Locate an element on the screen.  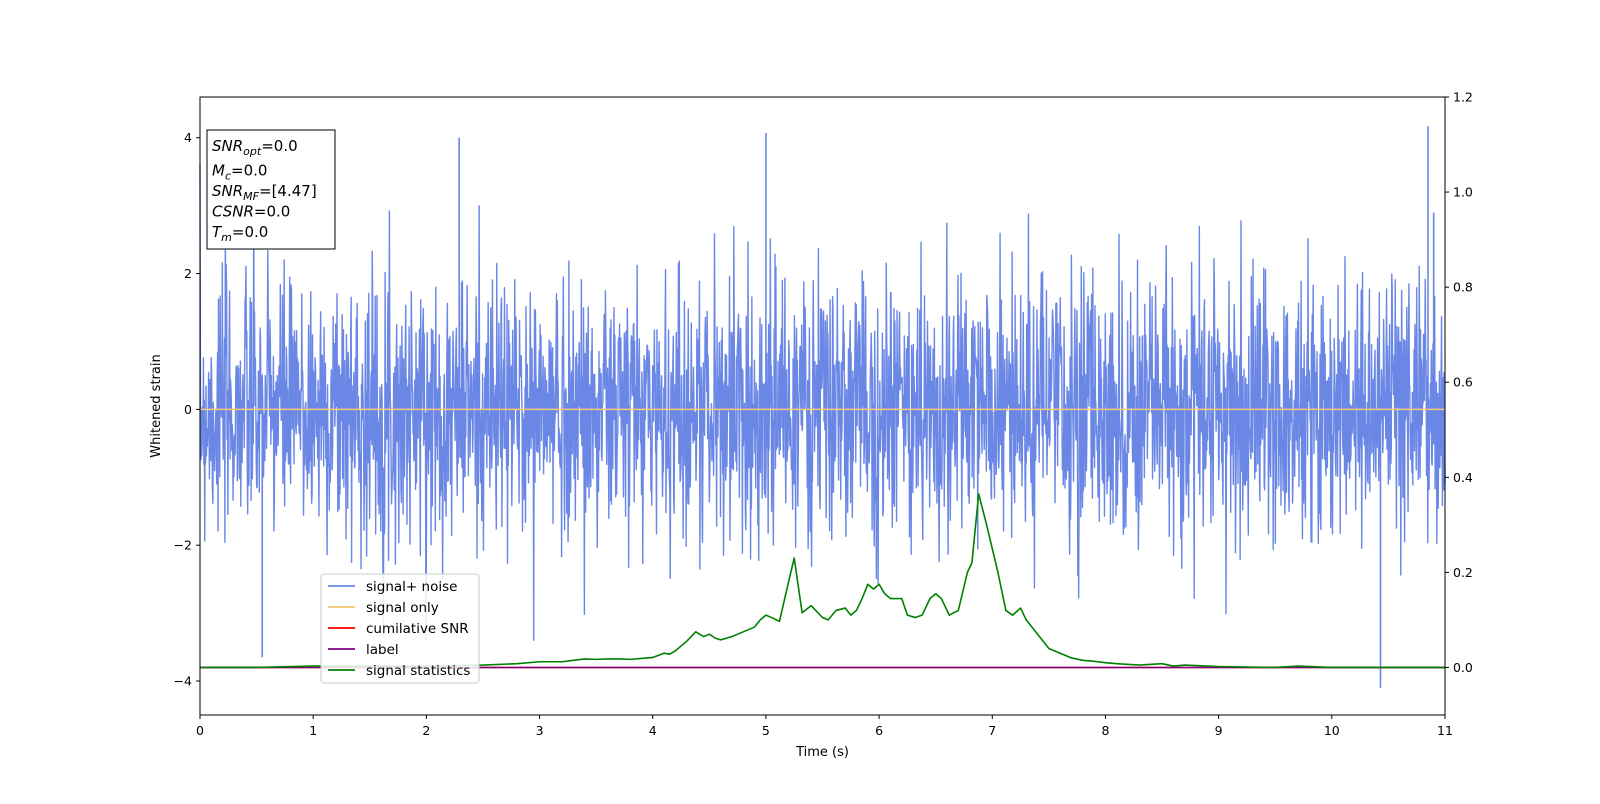
info-line: SNRMF=[4.47] is located at coordinates (264, 192).